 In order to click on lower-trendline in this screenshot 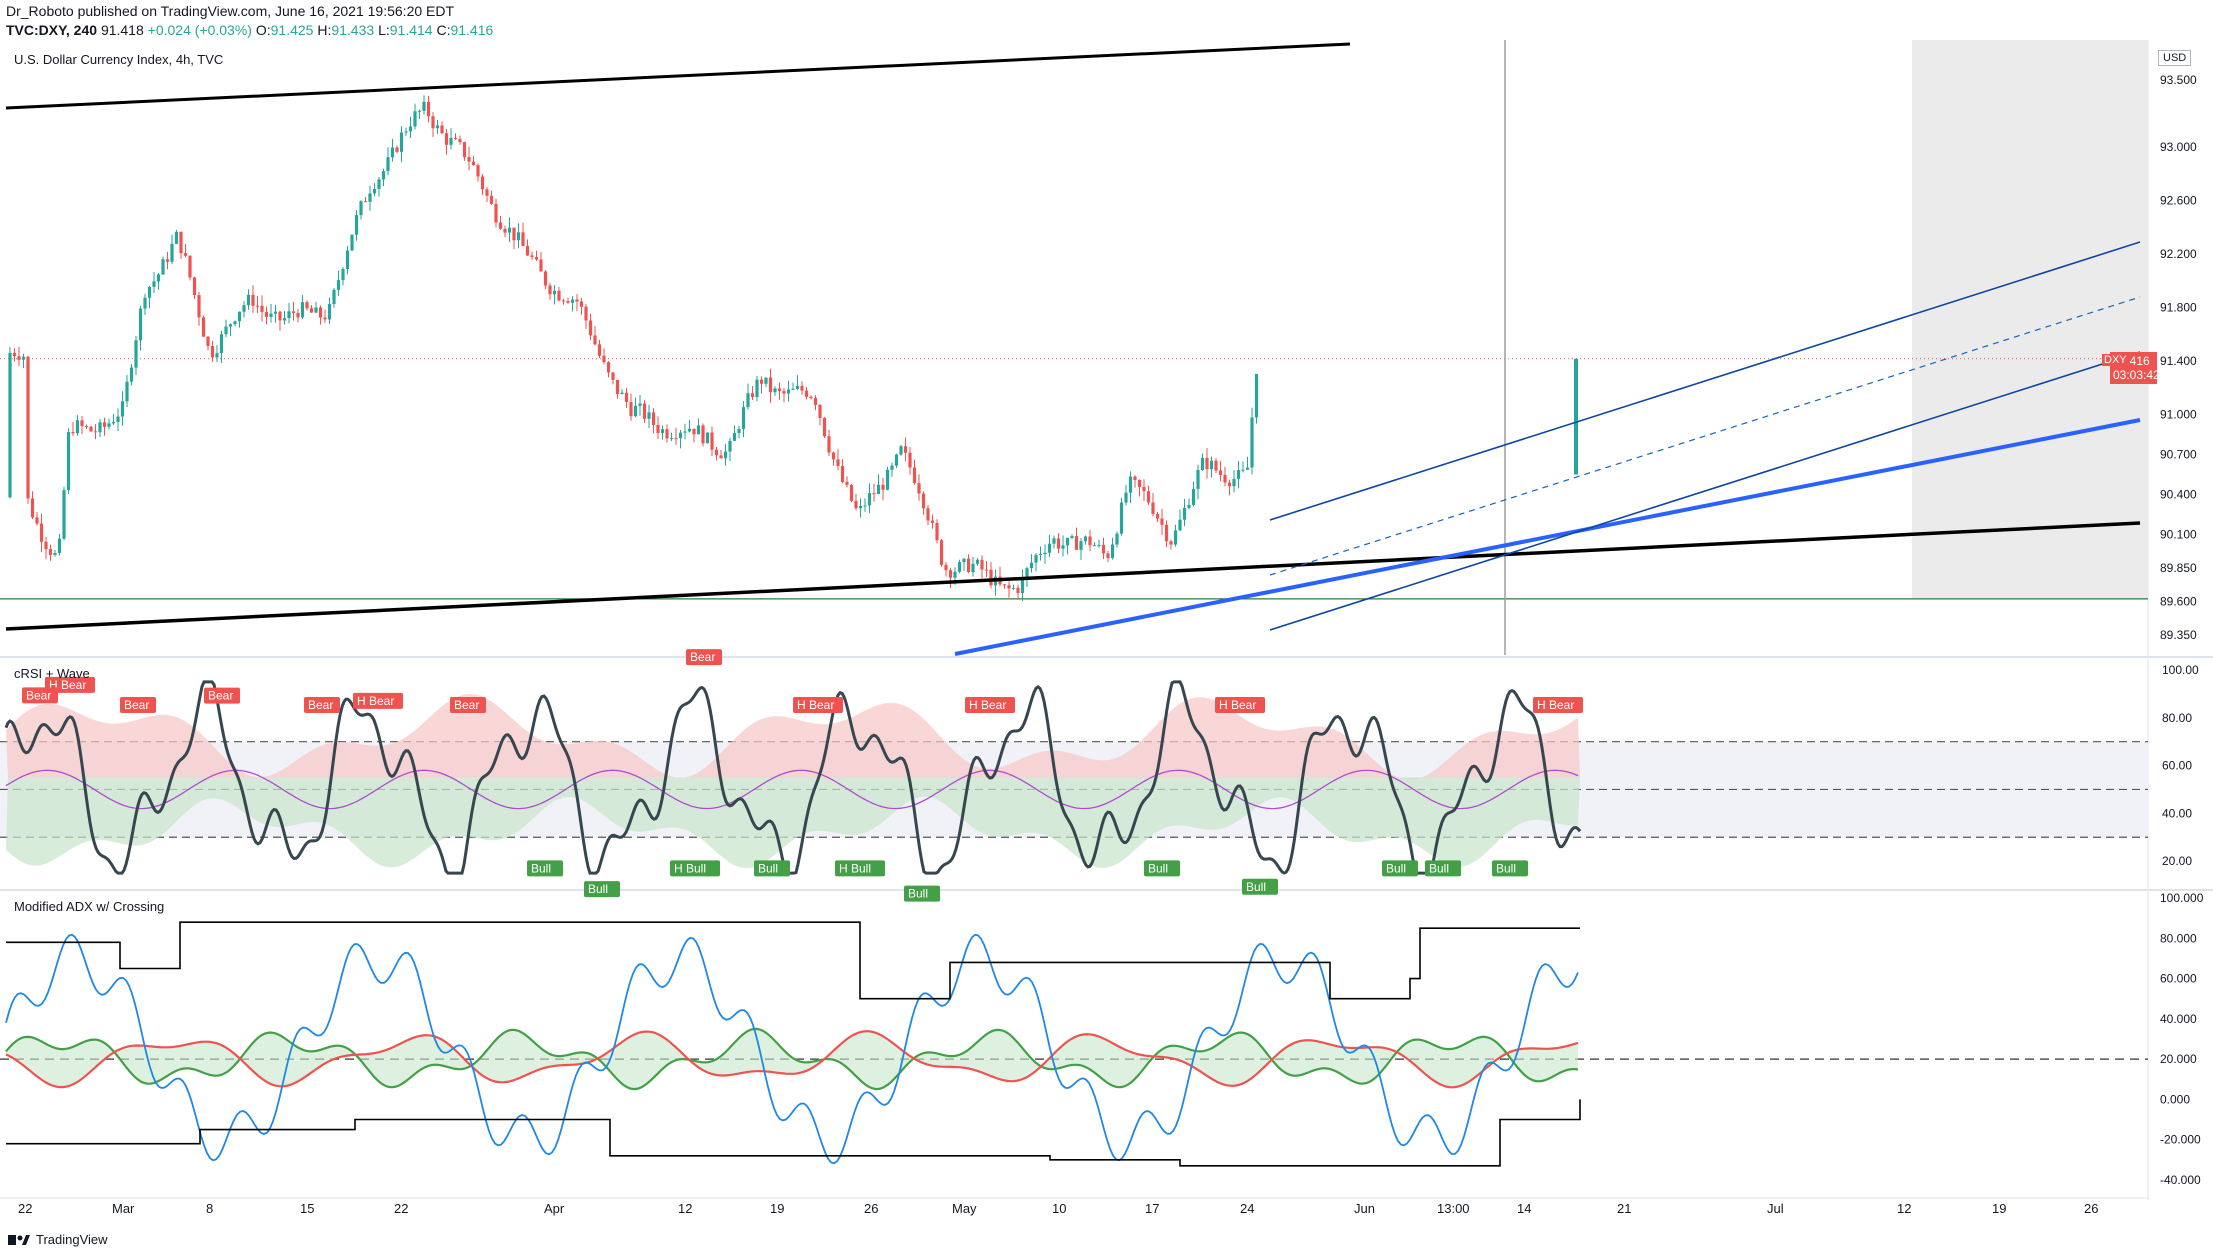, I will do `click(1073, 576)`.